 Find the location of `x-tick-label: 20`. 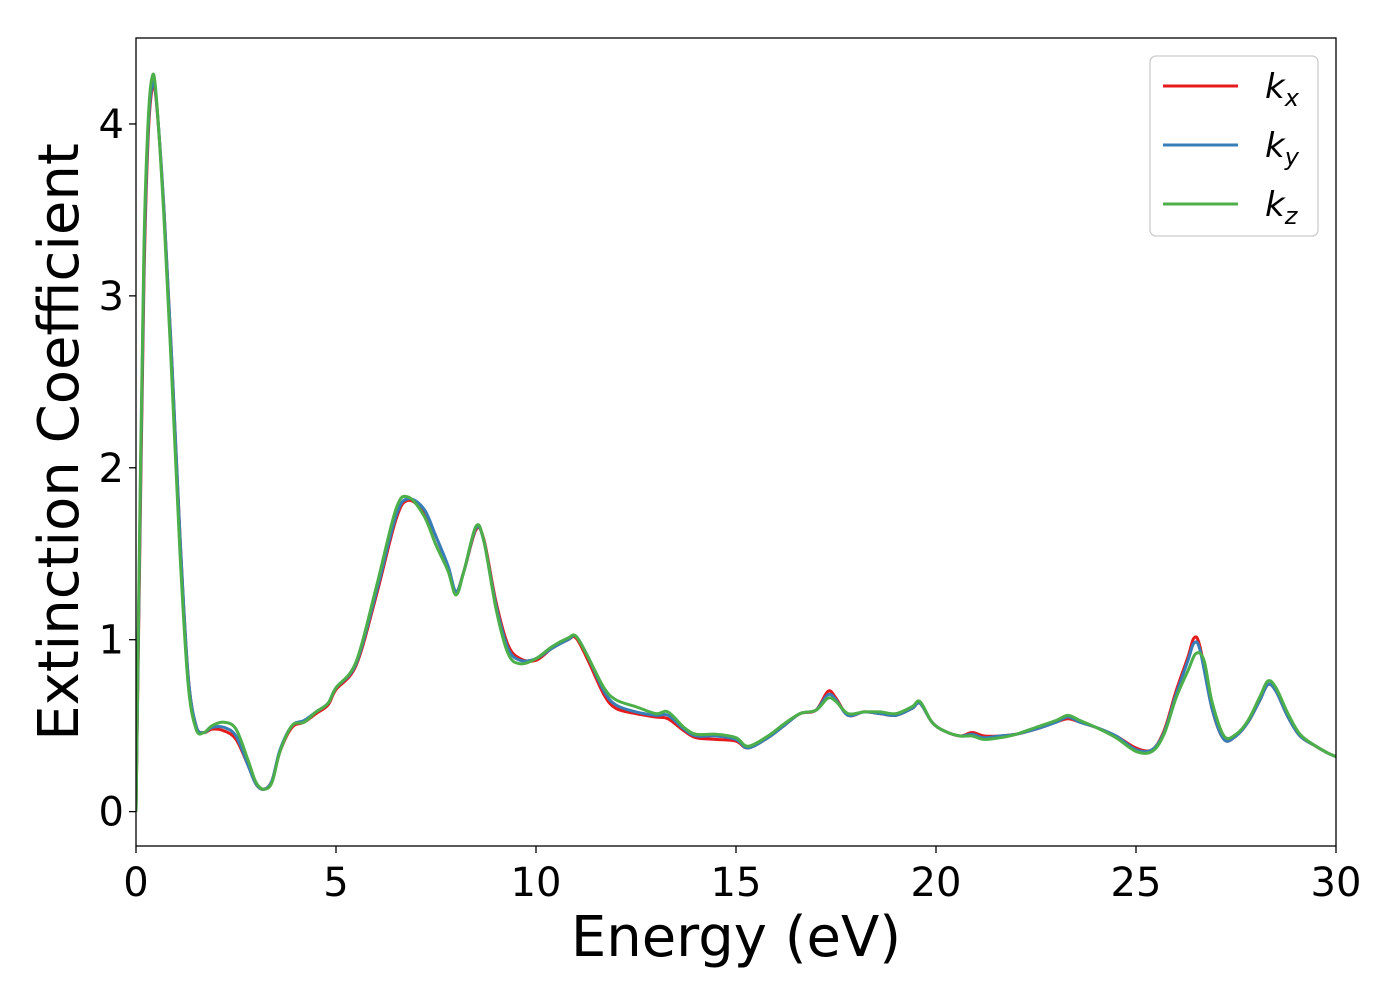

x-tick-label: 20 is located at coordinates (936, 883).